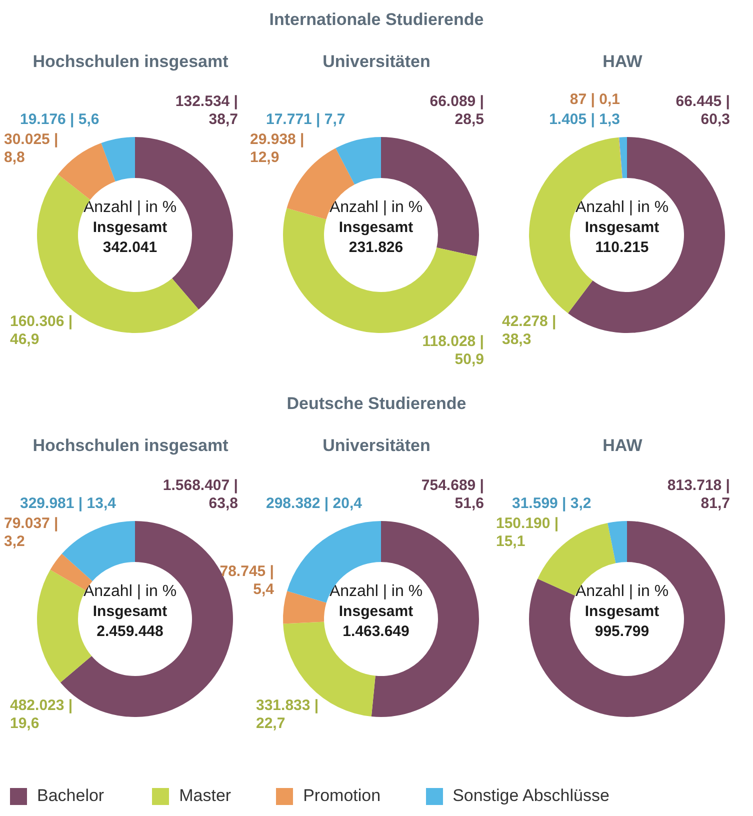  What do you see at coordinates (452, 494) in the screenshot?
I see `data-label: 754.689 | 51,6` at bounding box center [452, 494].